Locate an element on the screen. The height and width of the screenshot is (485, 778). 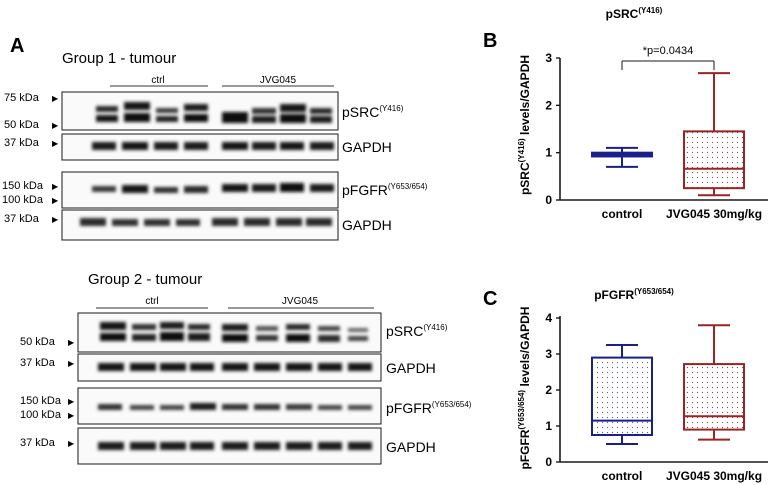
x-tick-labels: control JVG045 30mg/kg is located at coordinates (682, 476).